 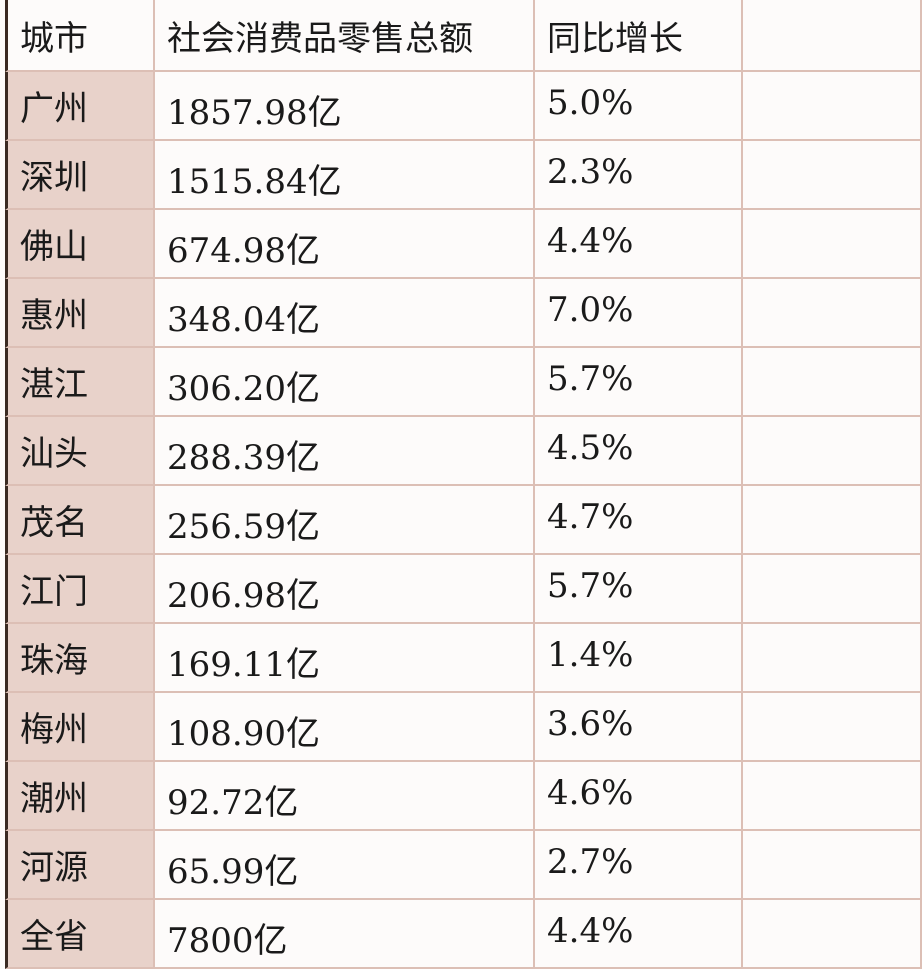 I want to click on city-cell: 茂名, so click(x=80, y=520).